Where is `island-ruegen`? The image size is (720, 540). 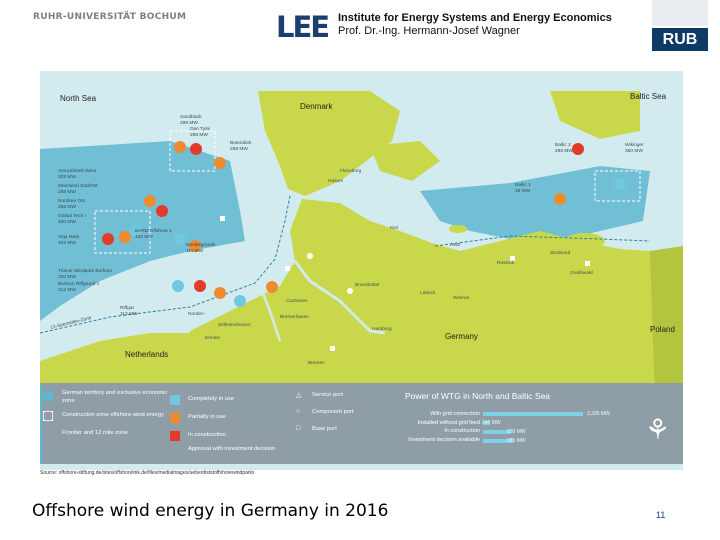
island-ruegen is located at coordinates (585, 241).